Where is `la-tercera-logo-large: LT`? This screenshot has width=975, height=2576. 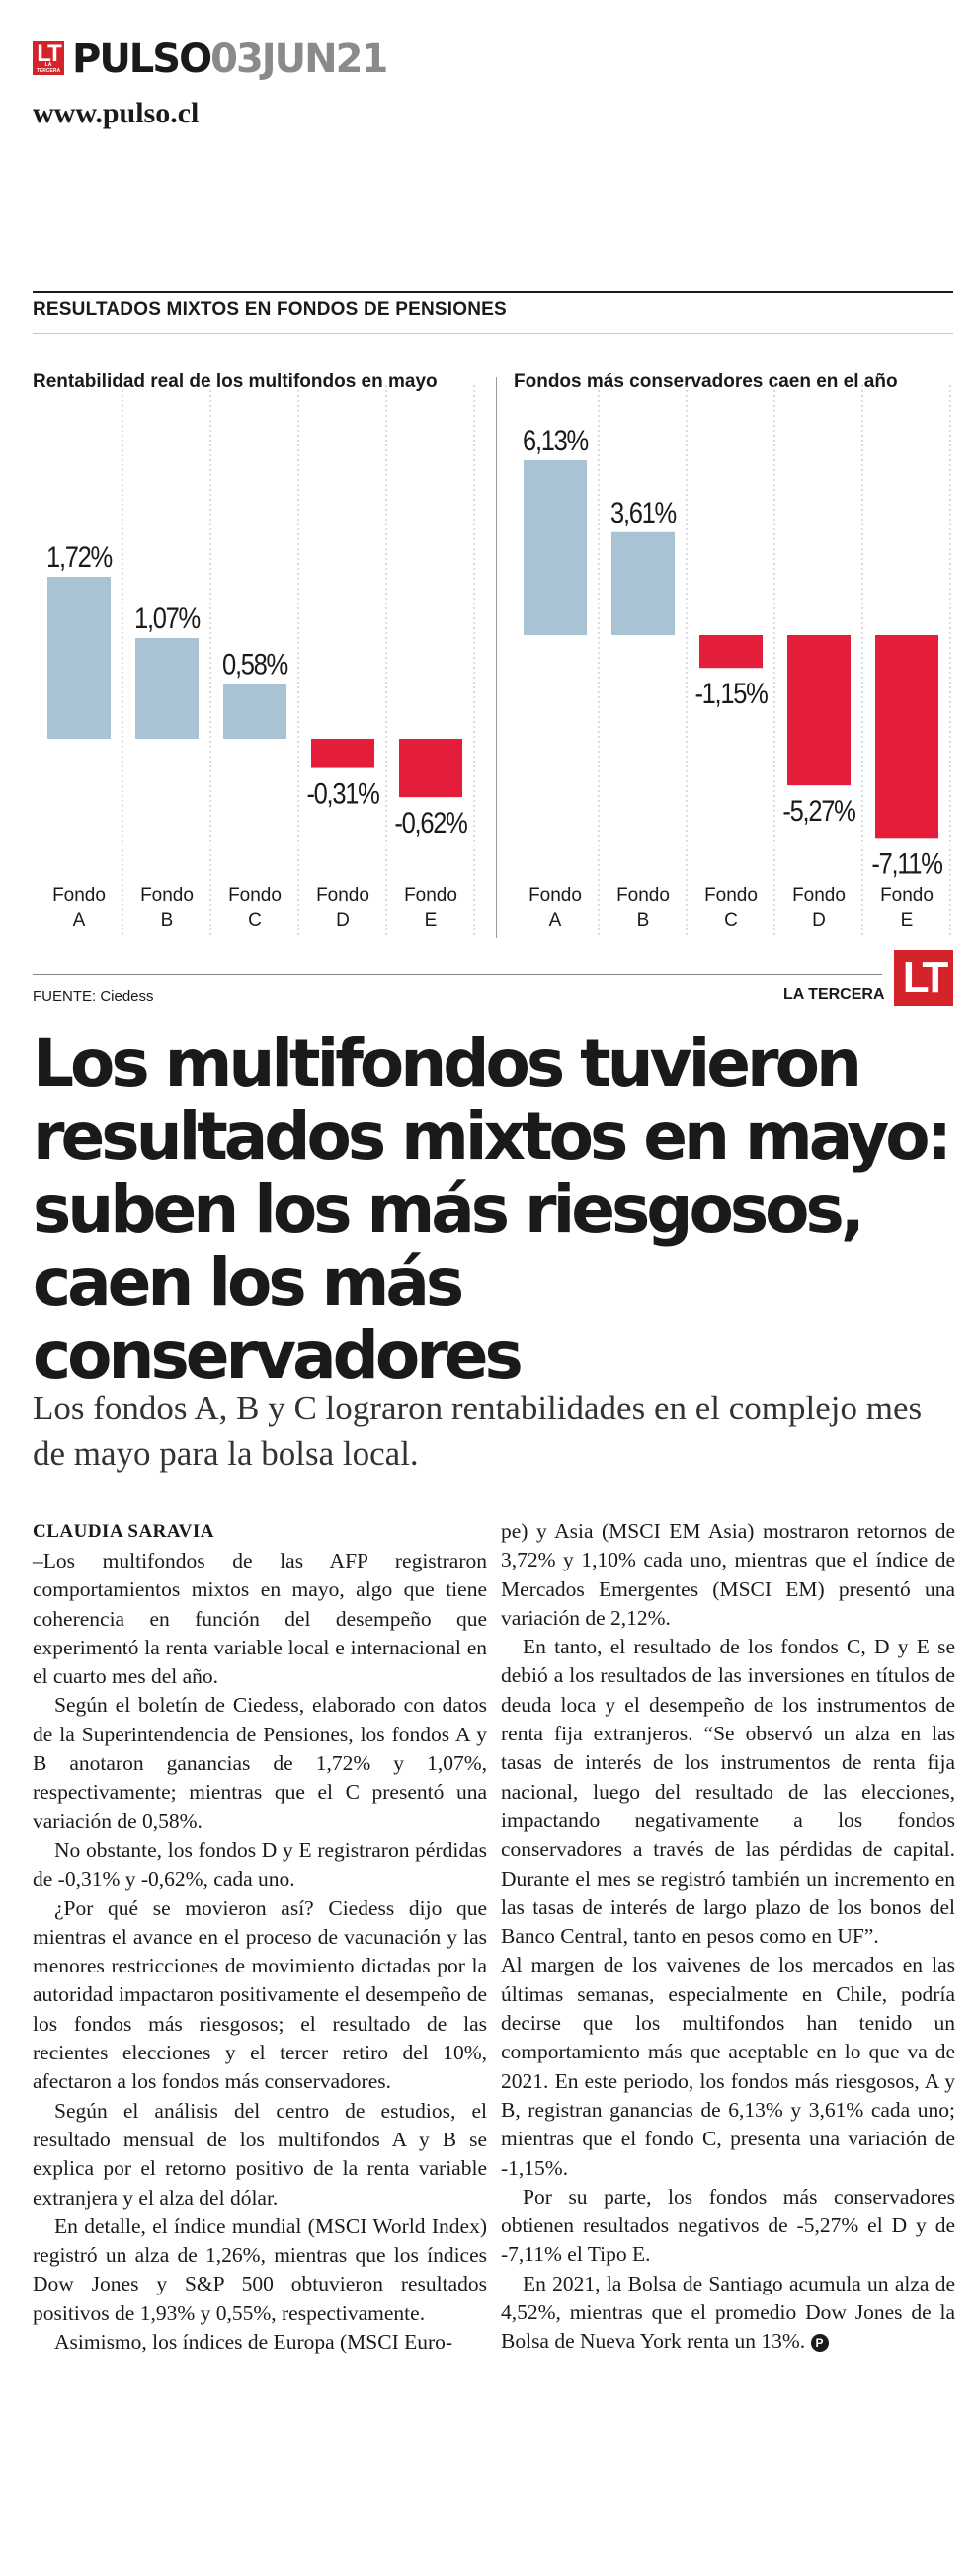
la-tercera-logo-large: LT is located at coordinates (924, 978).